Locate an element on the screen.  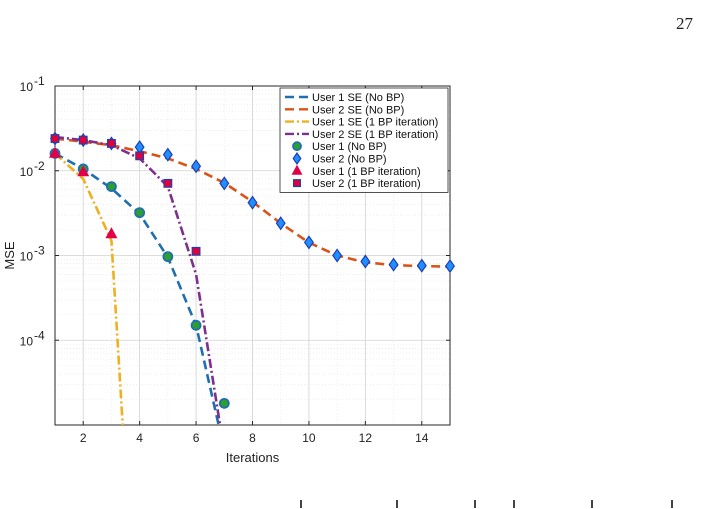
page-number: 27 is located at coordinates (684, 23).